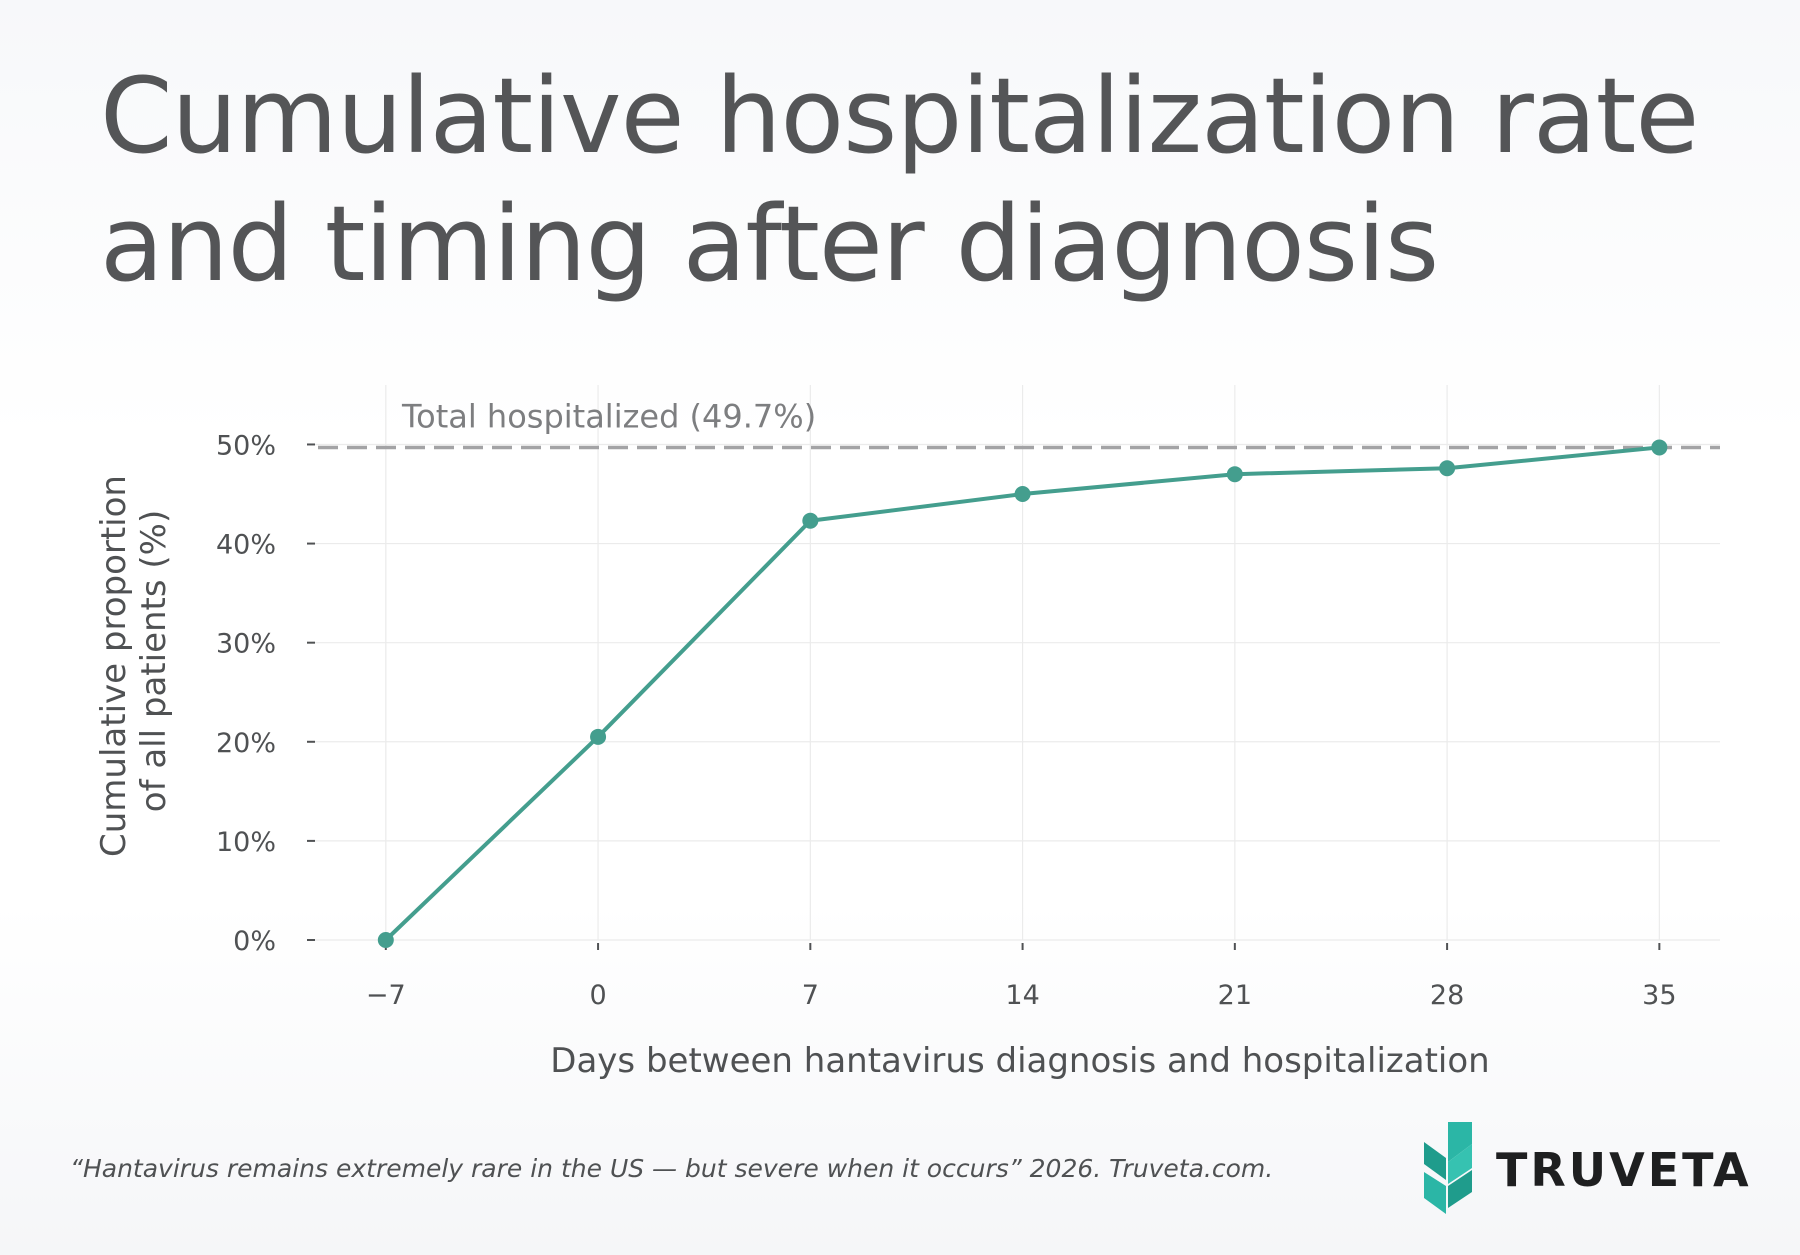  Describe the element at coordinates (246, 743) in the screenshot. I see `y-tick-label: 20%` at that location.